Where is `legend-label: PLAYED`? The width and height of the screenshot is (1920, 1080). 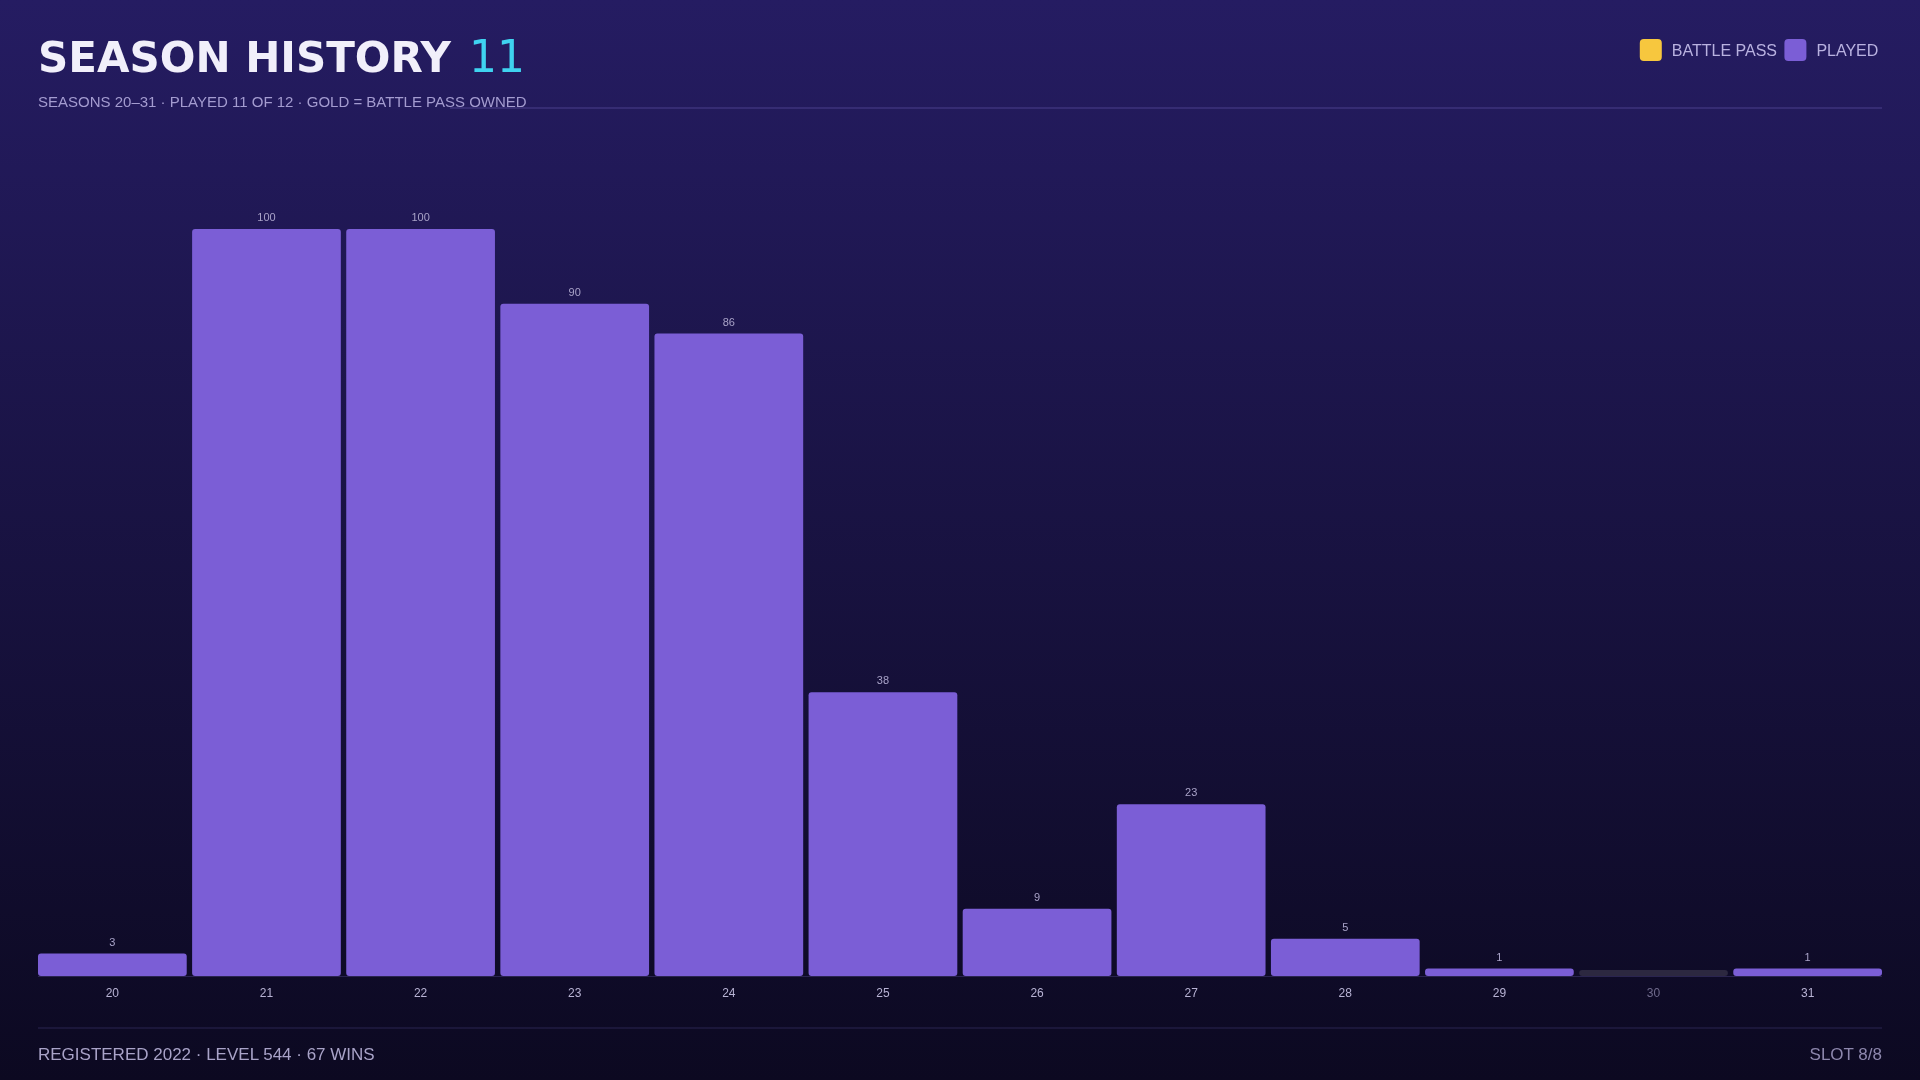
legend-label: PLAYED is located at coordinates (1847, 50).